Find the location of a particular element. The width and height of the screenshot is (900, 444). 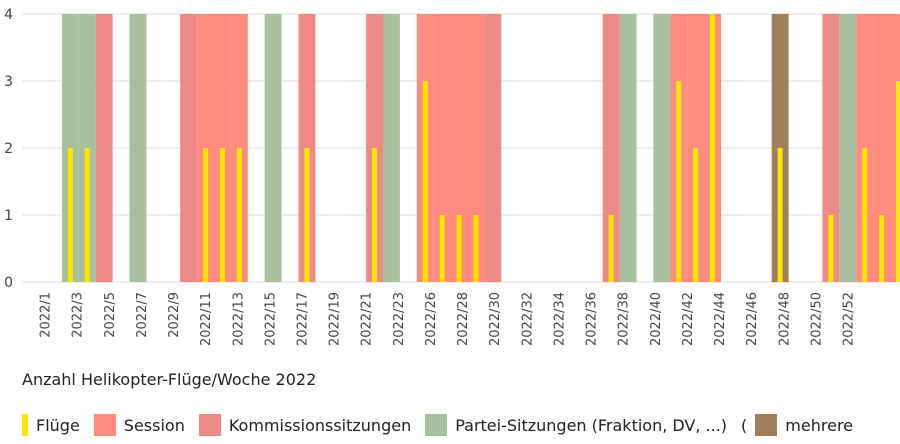

y-tick-2: 2 is located at coordinates (8, 149).